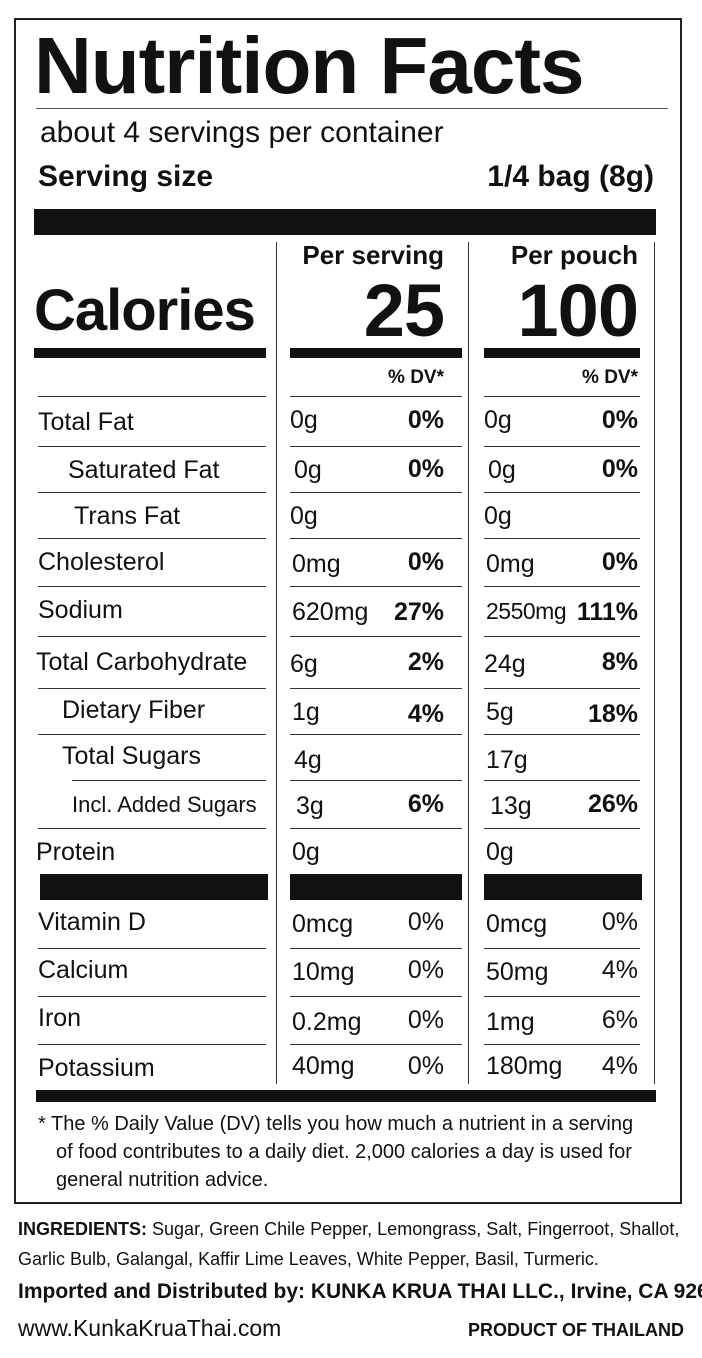 Image resolution: width=702 pixels, height=1358 pixels. I want to click on pouch-amount: 50mg, so click(517, 972).